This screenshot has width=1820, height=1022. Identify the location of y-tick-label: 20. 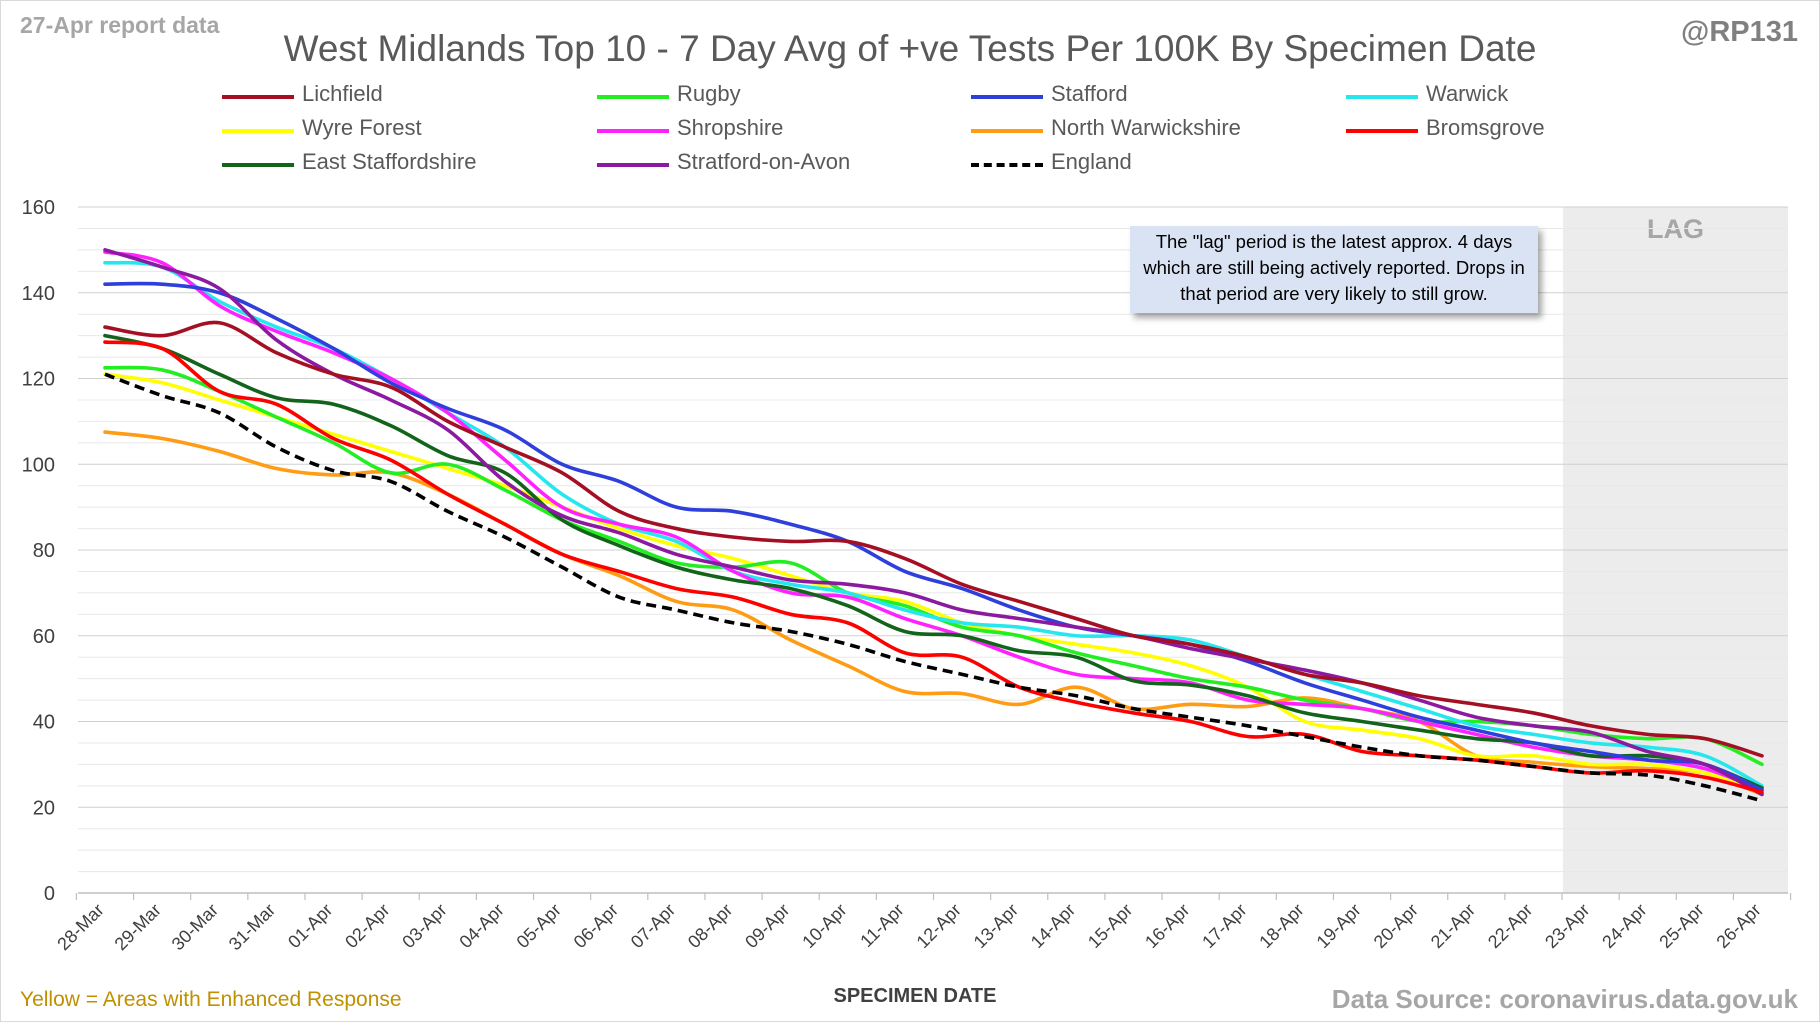
(44, 808).